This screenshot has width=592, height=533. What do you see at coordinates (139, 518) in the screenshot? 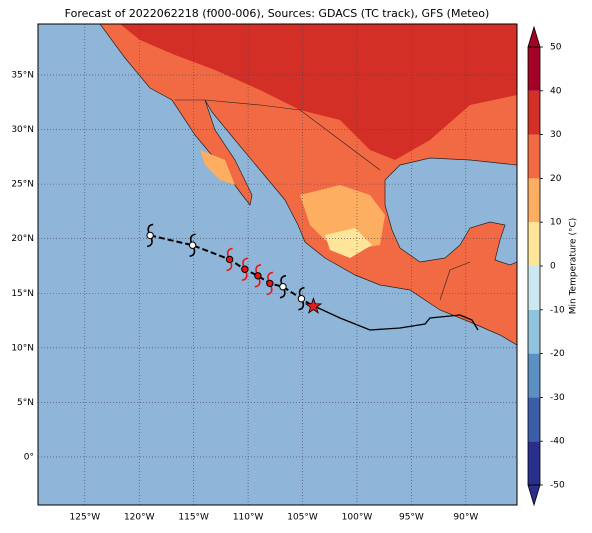
I see `x-tick-label: 120°W` at bounding box center [139, 518].